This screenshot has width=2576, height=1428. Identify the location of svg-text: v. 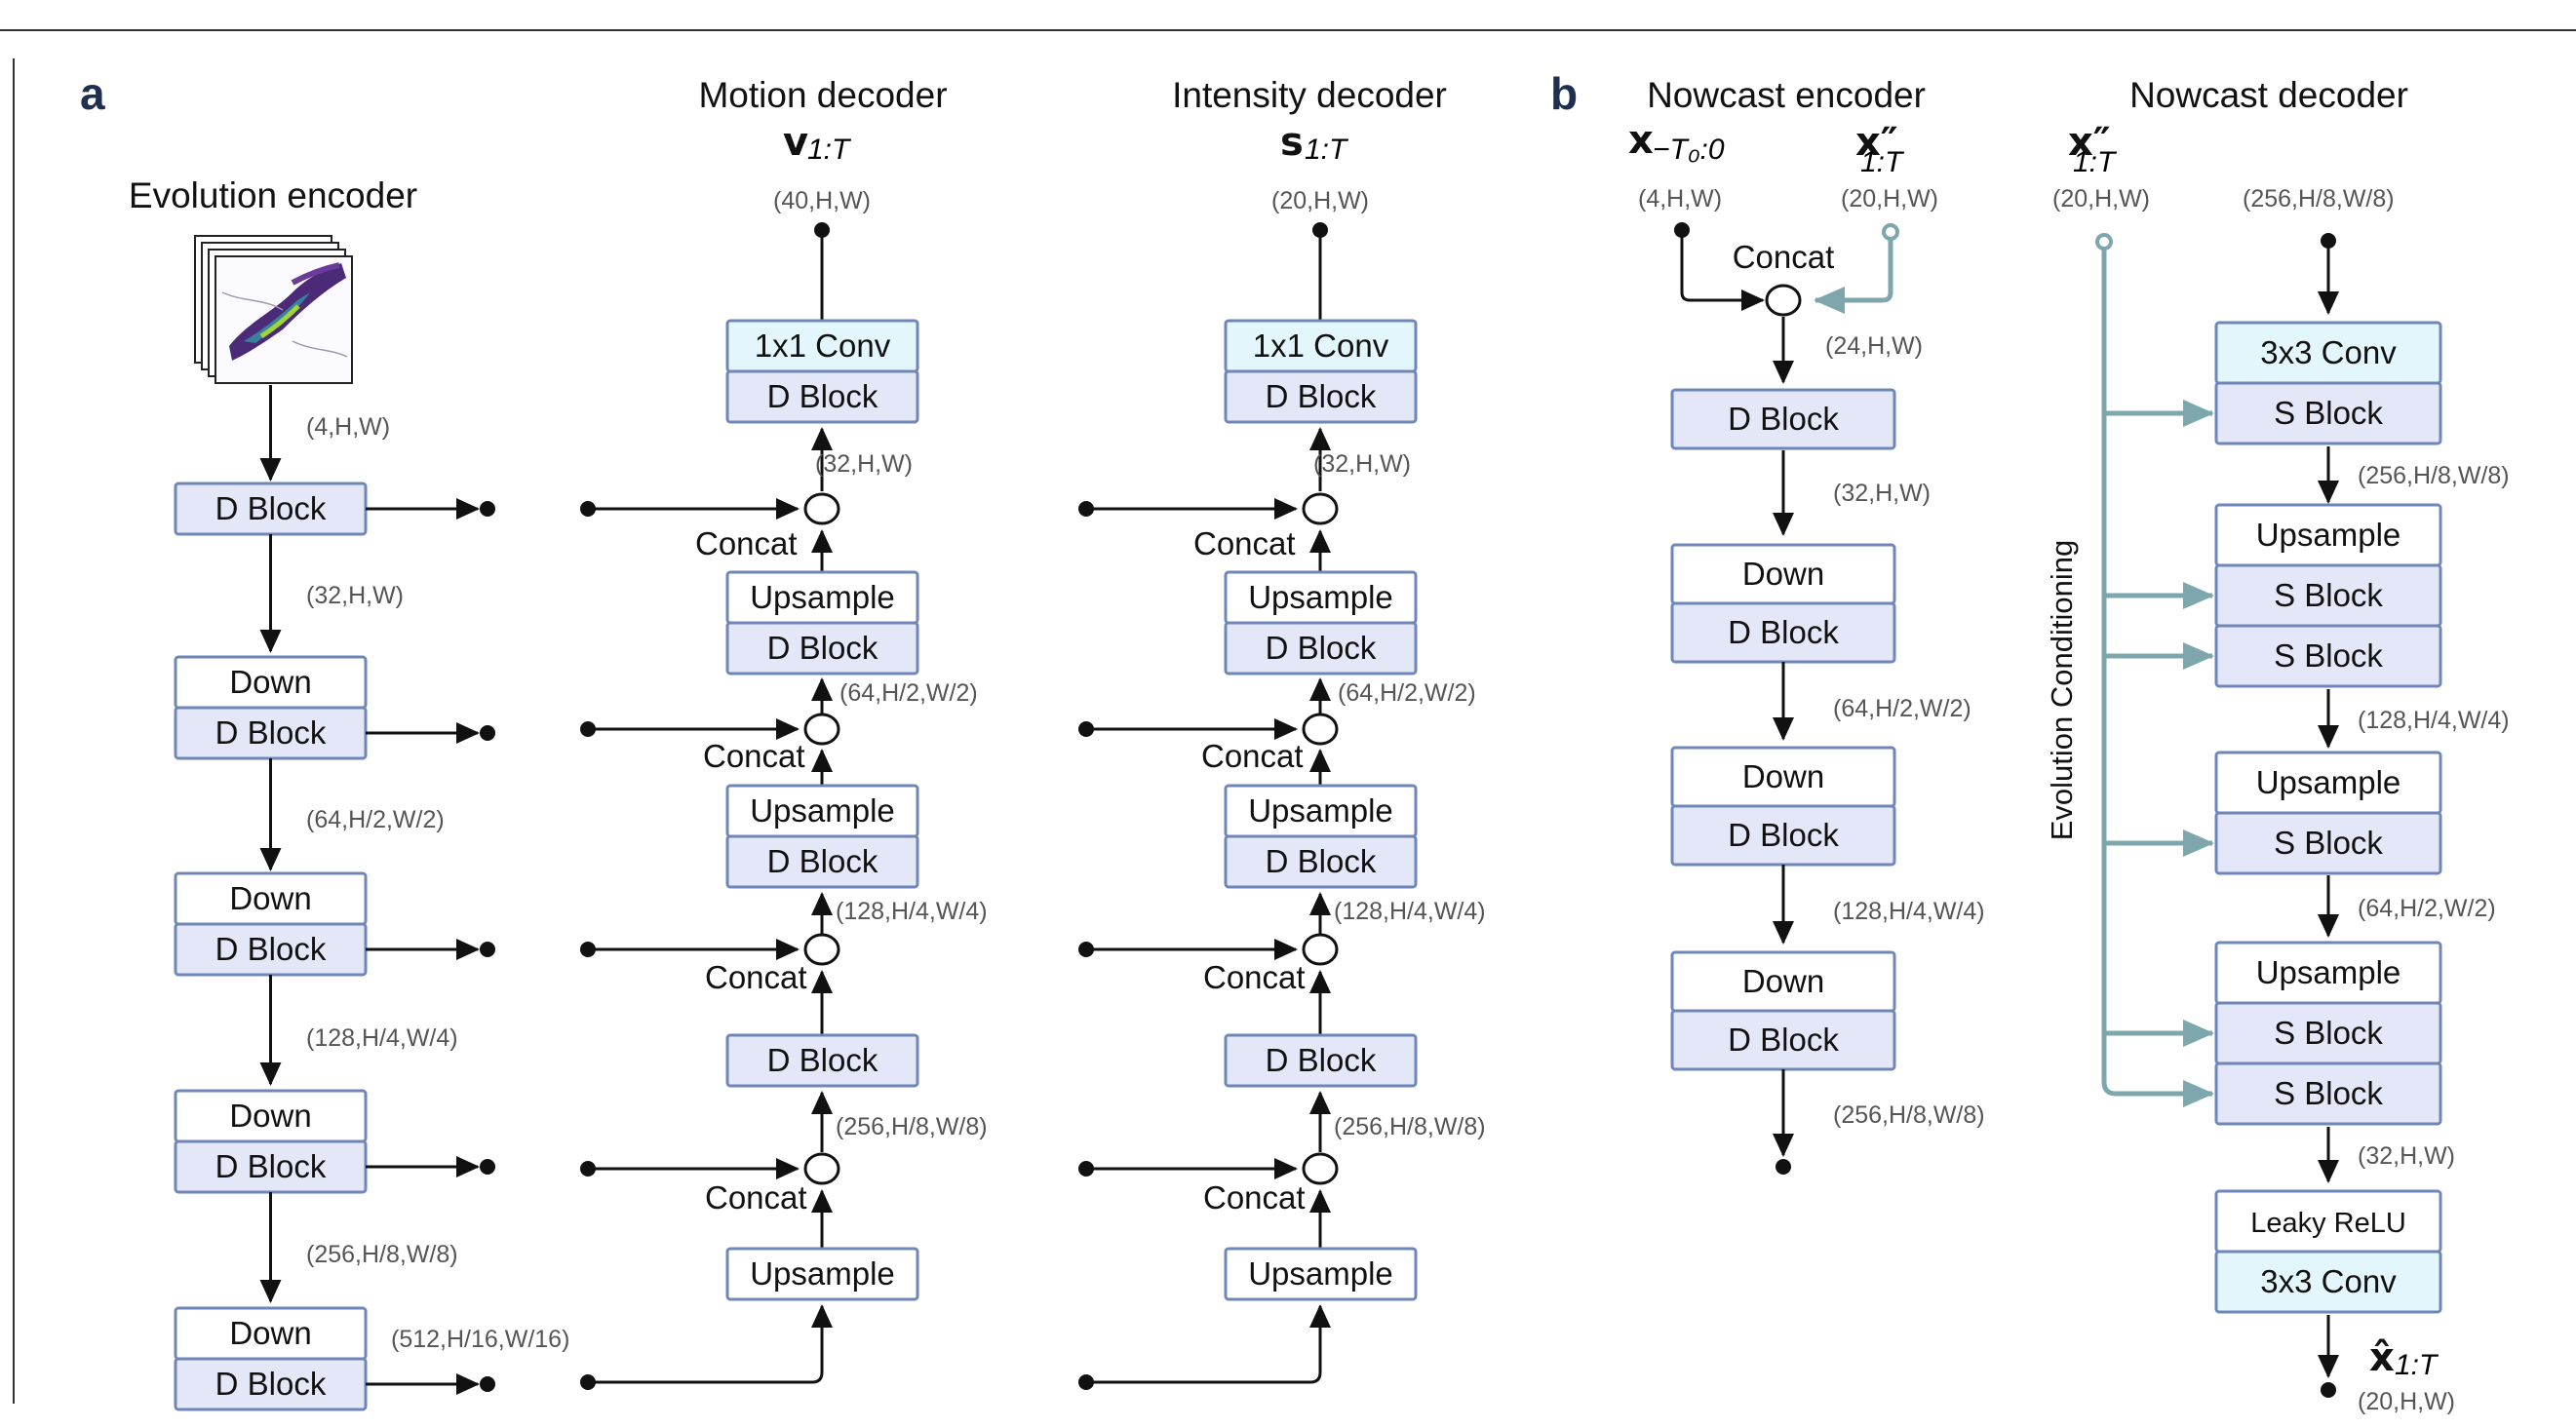
(795, 142).